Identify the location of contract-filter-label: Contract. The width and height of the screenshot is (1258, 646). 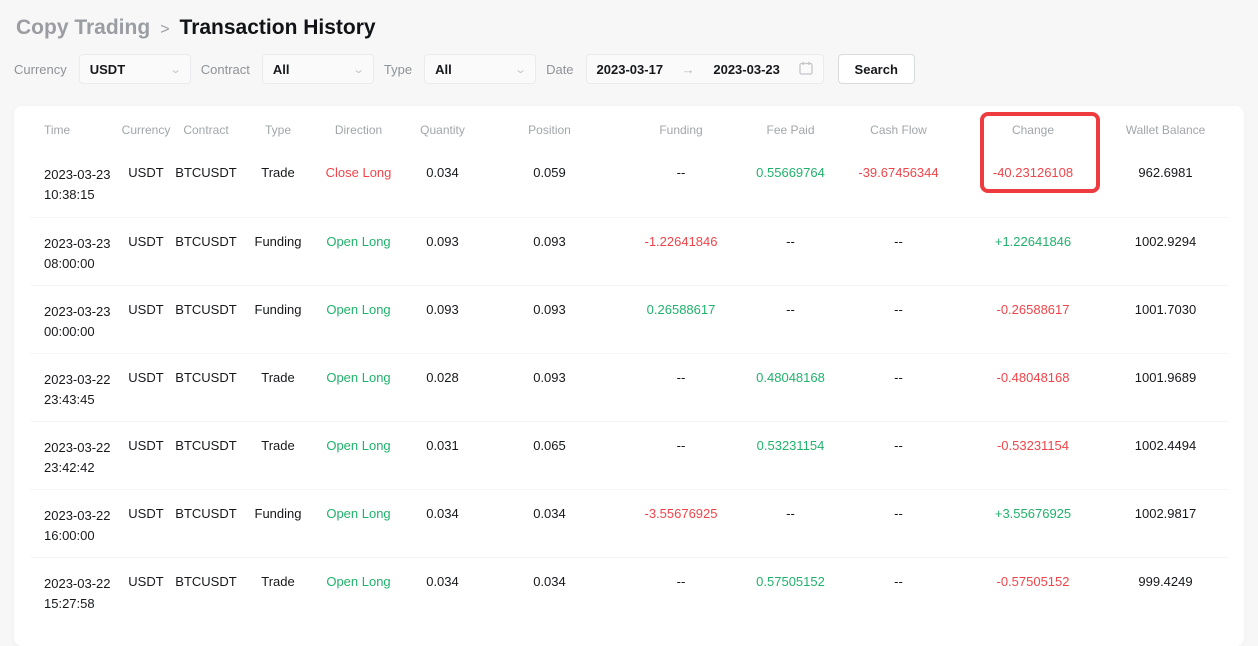
(225, 69).